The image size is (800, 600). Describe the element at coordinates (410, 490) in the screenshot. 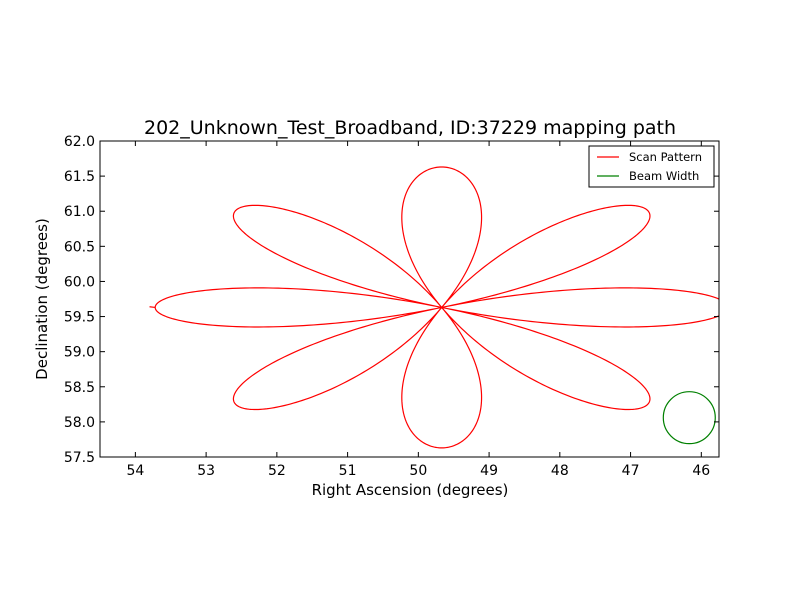

I see `x-axis-label: Right Ascension (degrees)` at that location.